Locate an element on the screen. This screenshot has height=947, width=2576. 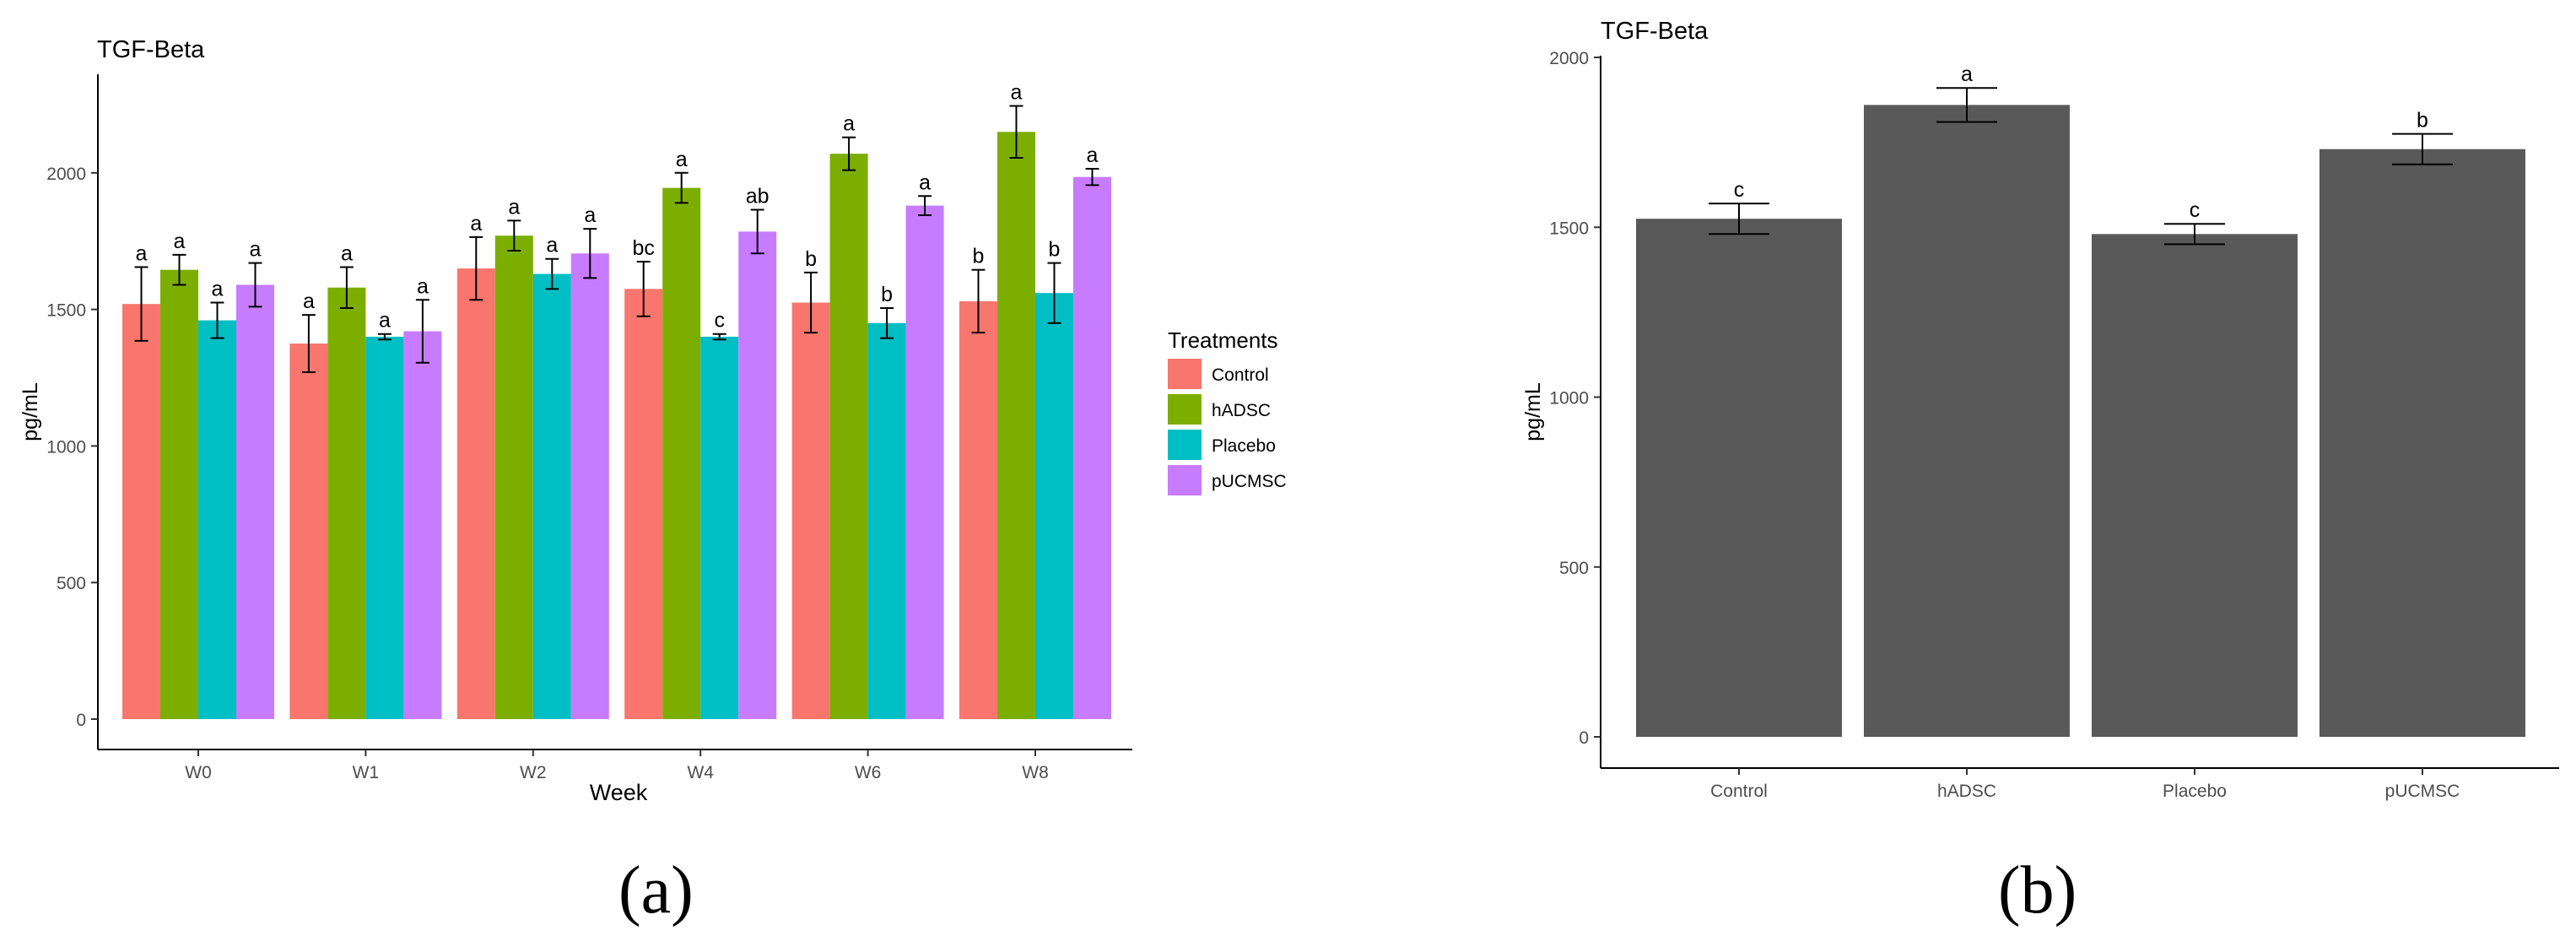
significance-label: ab is located at coordinates (758, 196).